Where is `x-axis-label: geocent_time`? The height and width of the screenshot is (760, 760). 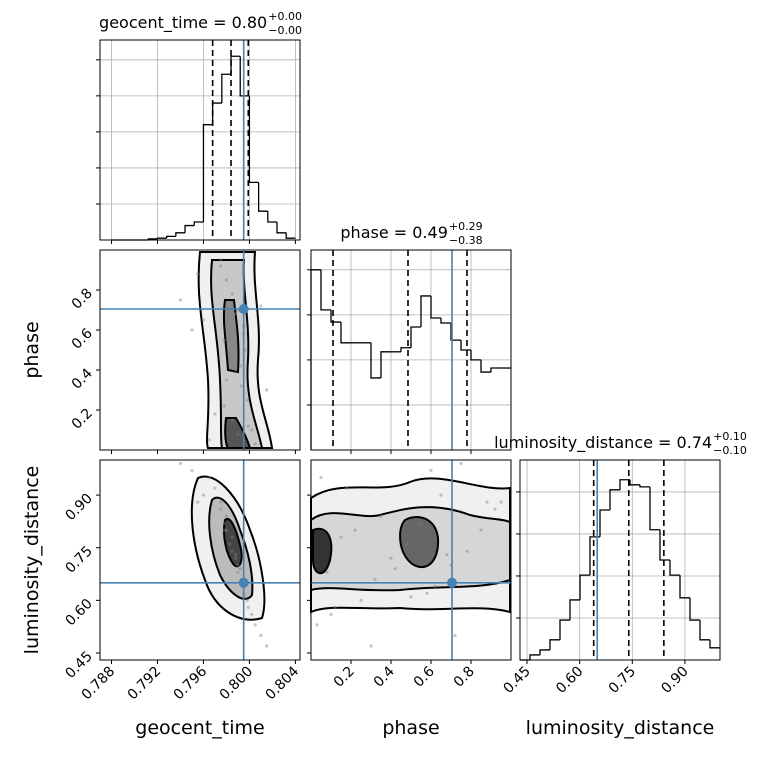
x-axis-label: geocent_time is located at coordinates (199, 728).